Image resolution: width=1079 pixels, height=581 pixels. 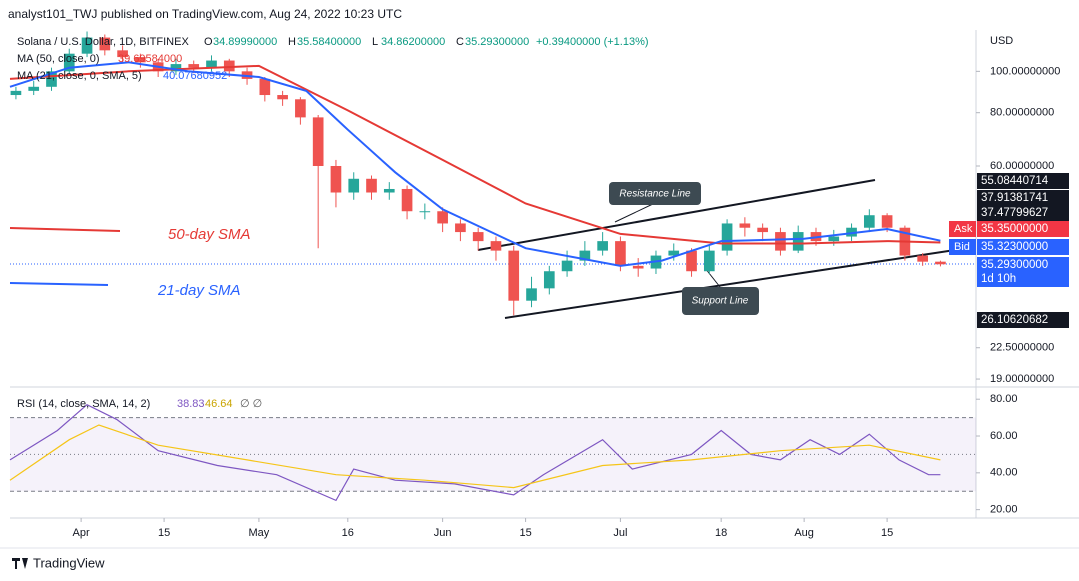 I want to click on y-tick-label: 19.00000000, so click(x=1022, y=379).